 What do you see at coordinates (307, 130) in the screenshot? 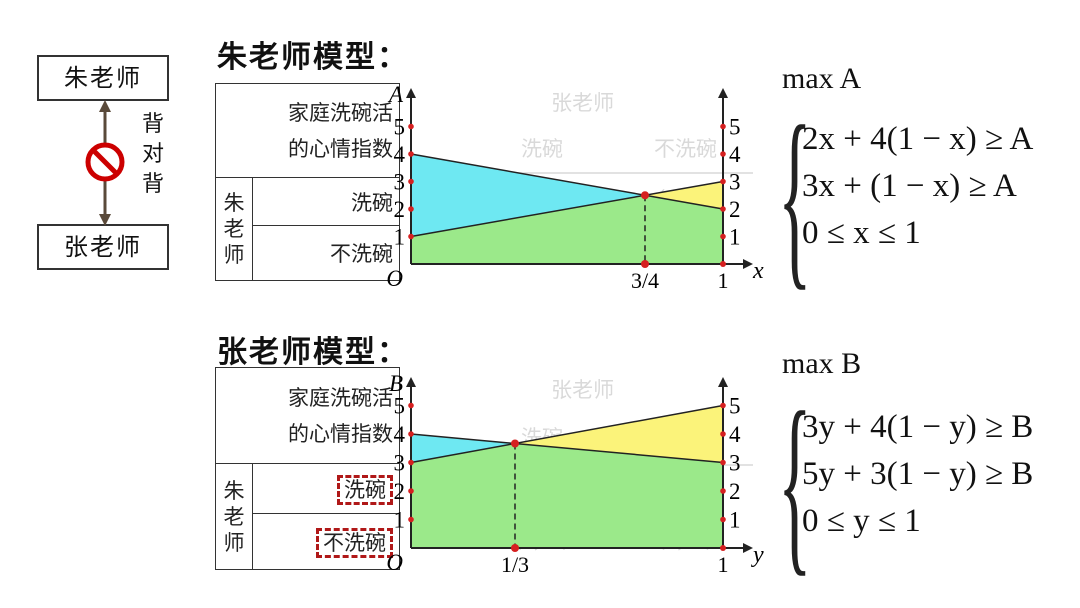
I see `model1-table-header: 家庭洗碗活 的心情指数` at bounding box center [307, 130].